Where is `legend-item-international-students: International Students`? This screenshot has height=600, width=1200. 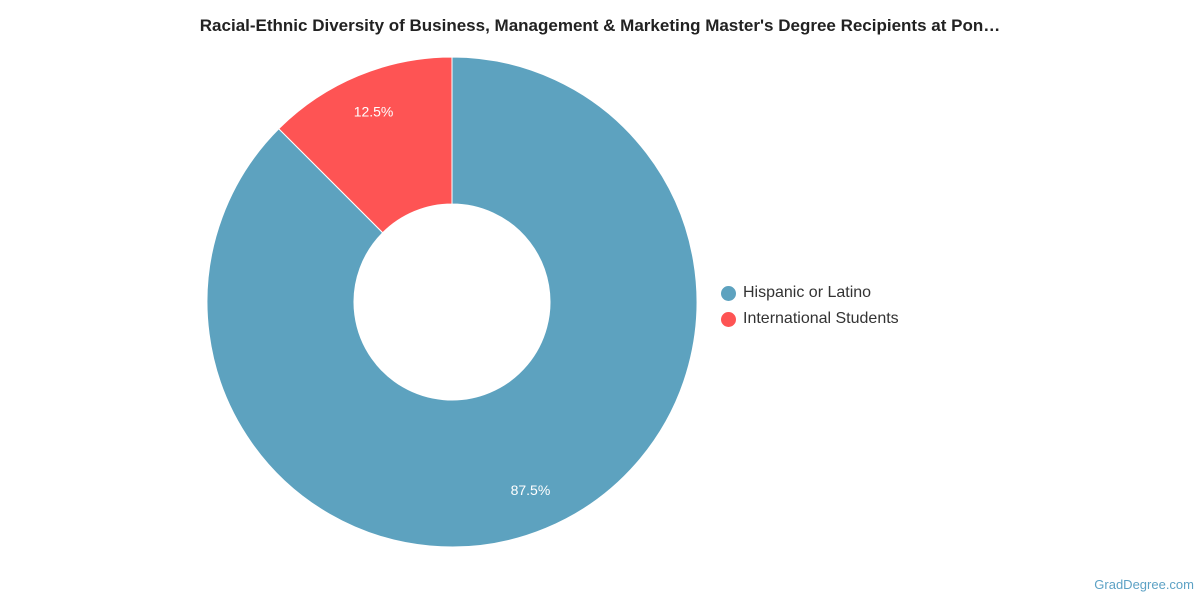
legend-item-international-students: International Students is located at coordinates (810, 319).